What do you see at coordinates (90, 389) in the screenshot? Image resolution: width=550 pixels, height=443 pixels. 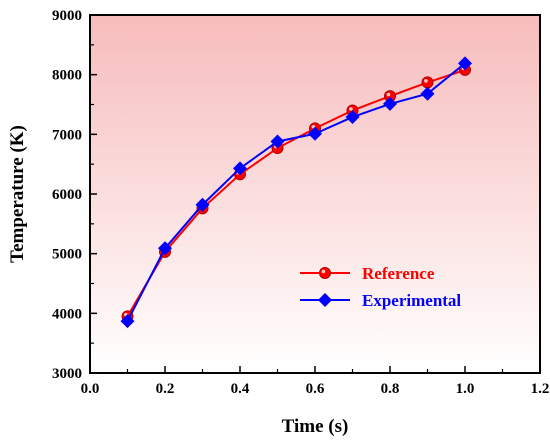 I see `x-tick-label: 0.0` at bounding box center [90, 389].